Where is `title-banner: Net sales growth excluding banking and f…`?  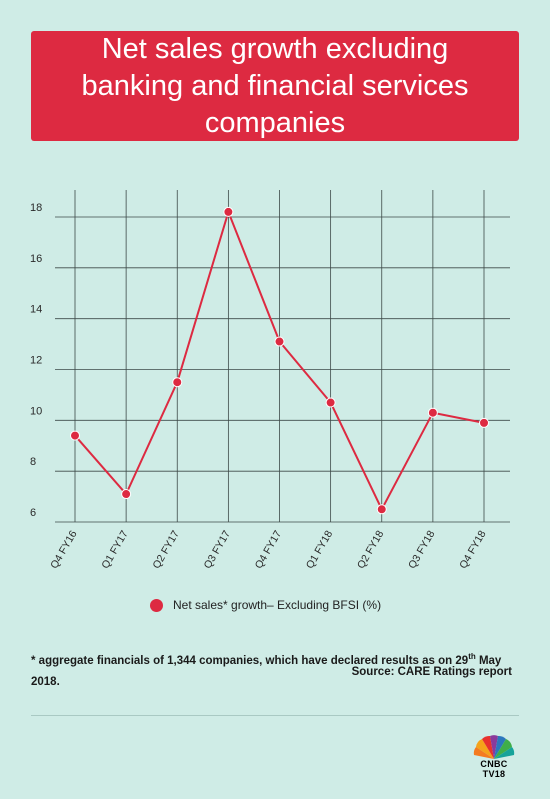 title-banner: Net sales growth excluding banking and f… is located at coordinates (275, 86).